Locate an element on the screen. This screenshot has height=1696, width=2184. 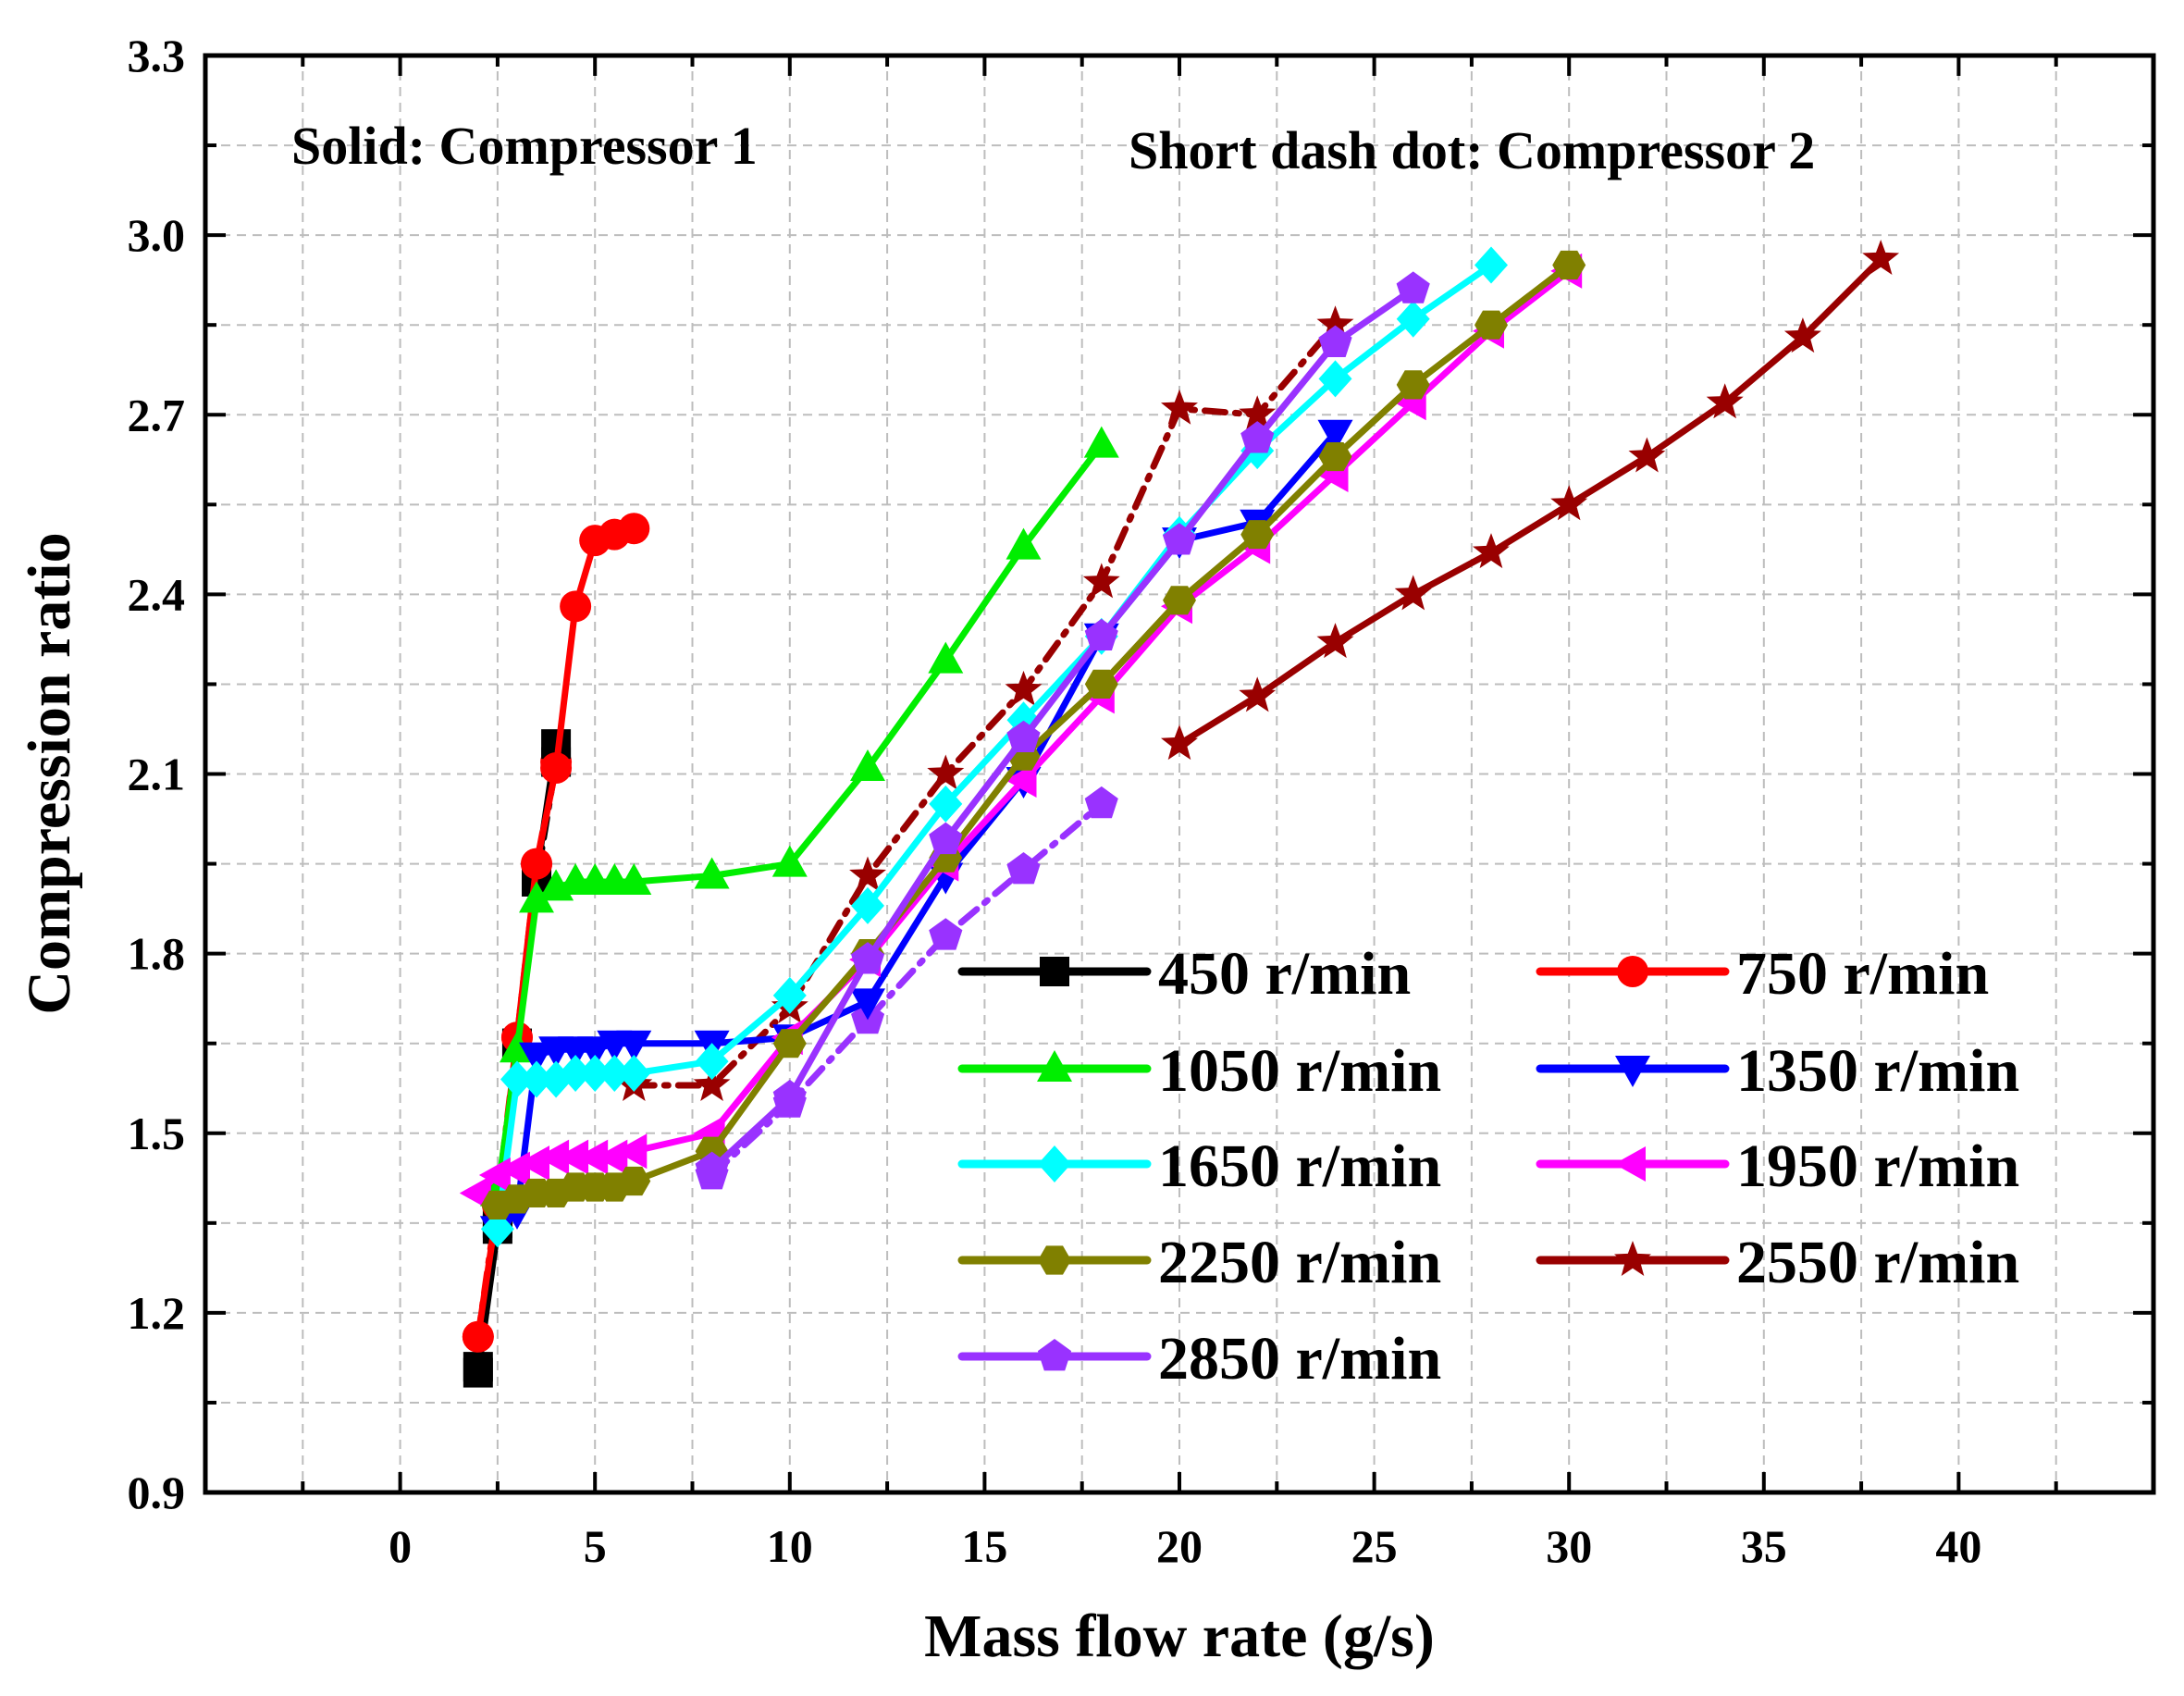
legend-item-1650-r-min: 1650 r/min is located at coordinates (1199, 1166).